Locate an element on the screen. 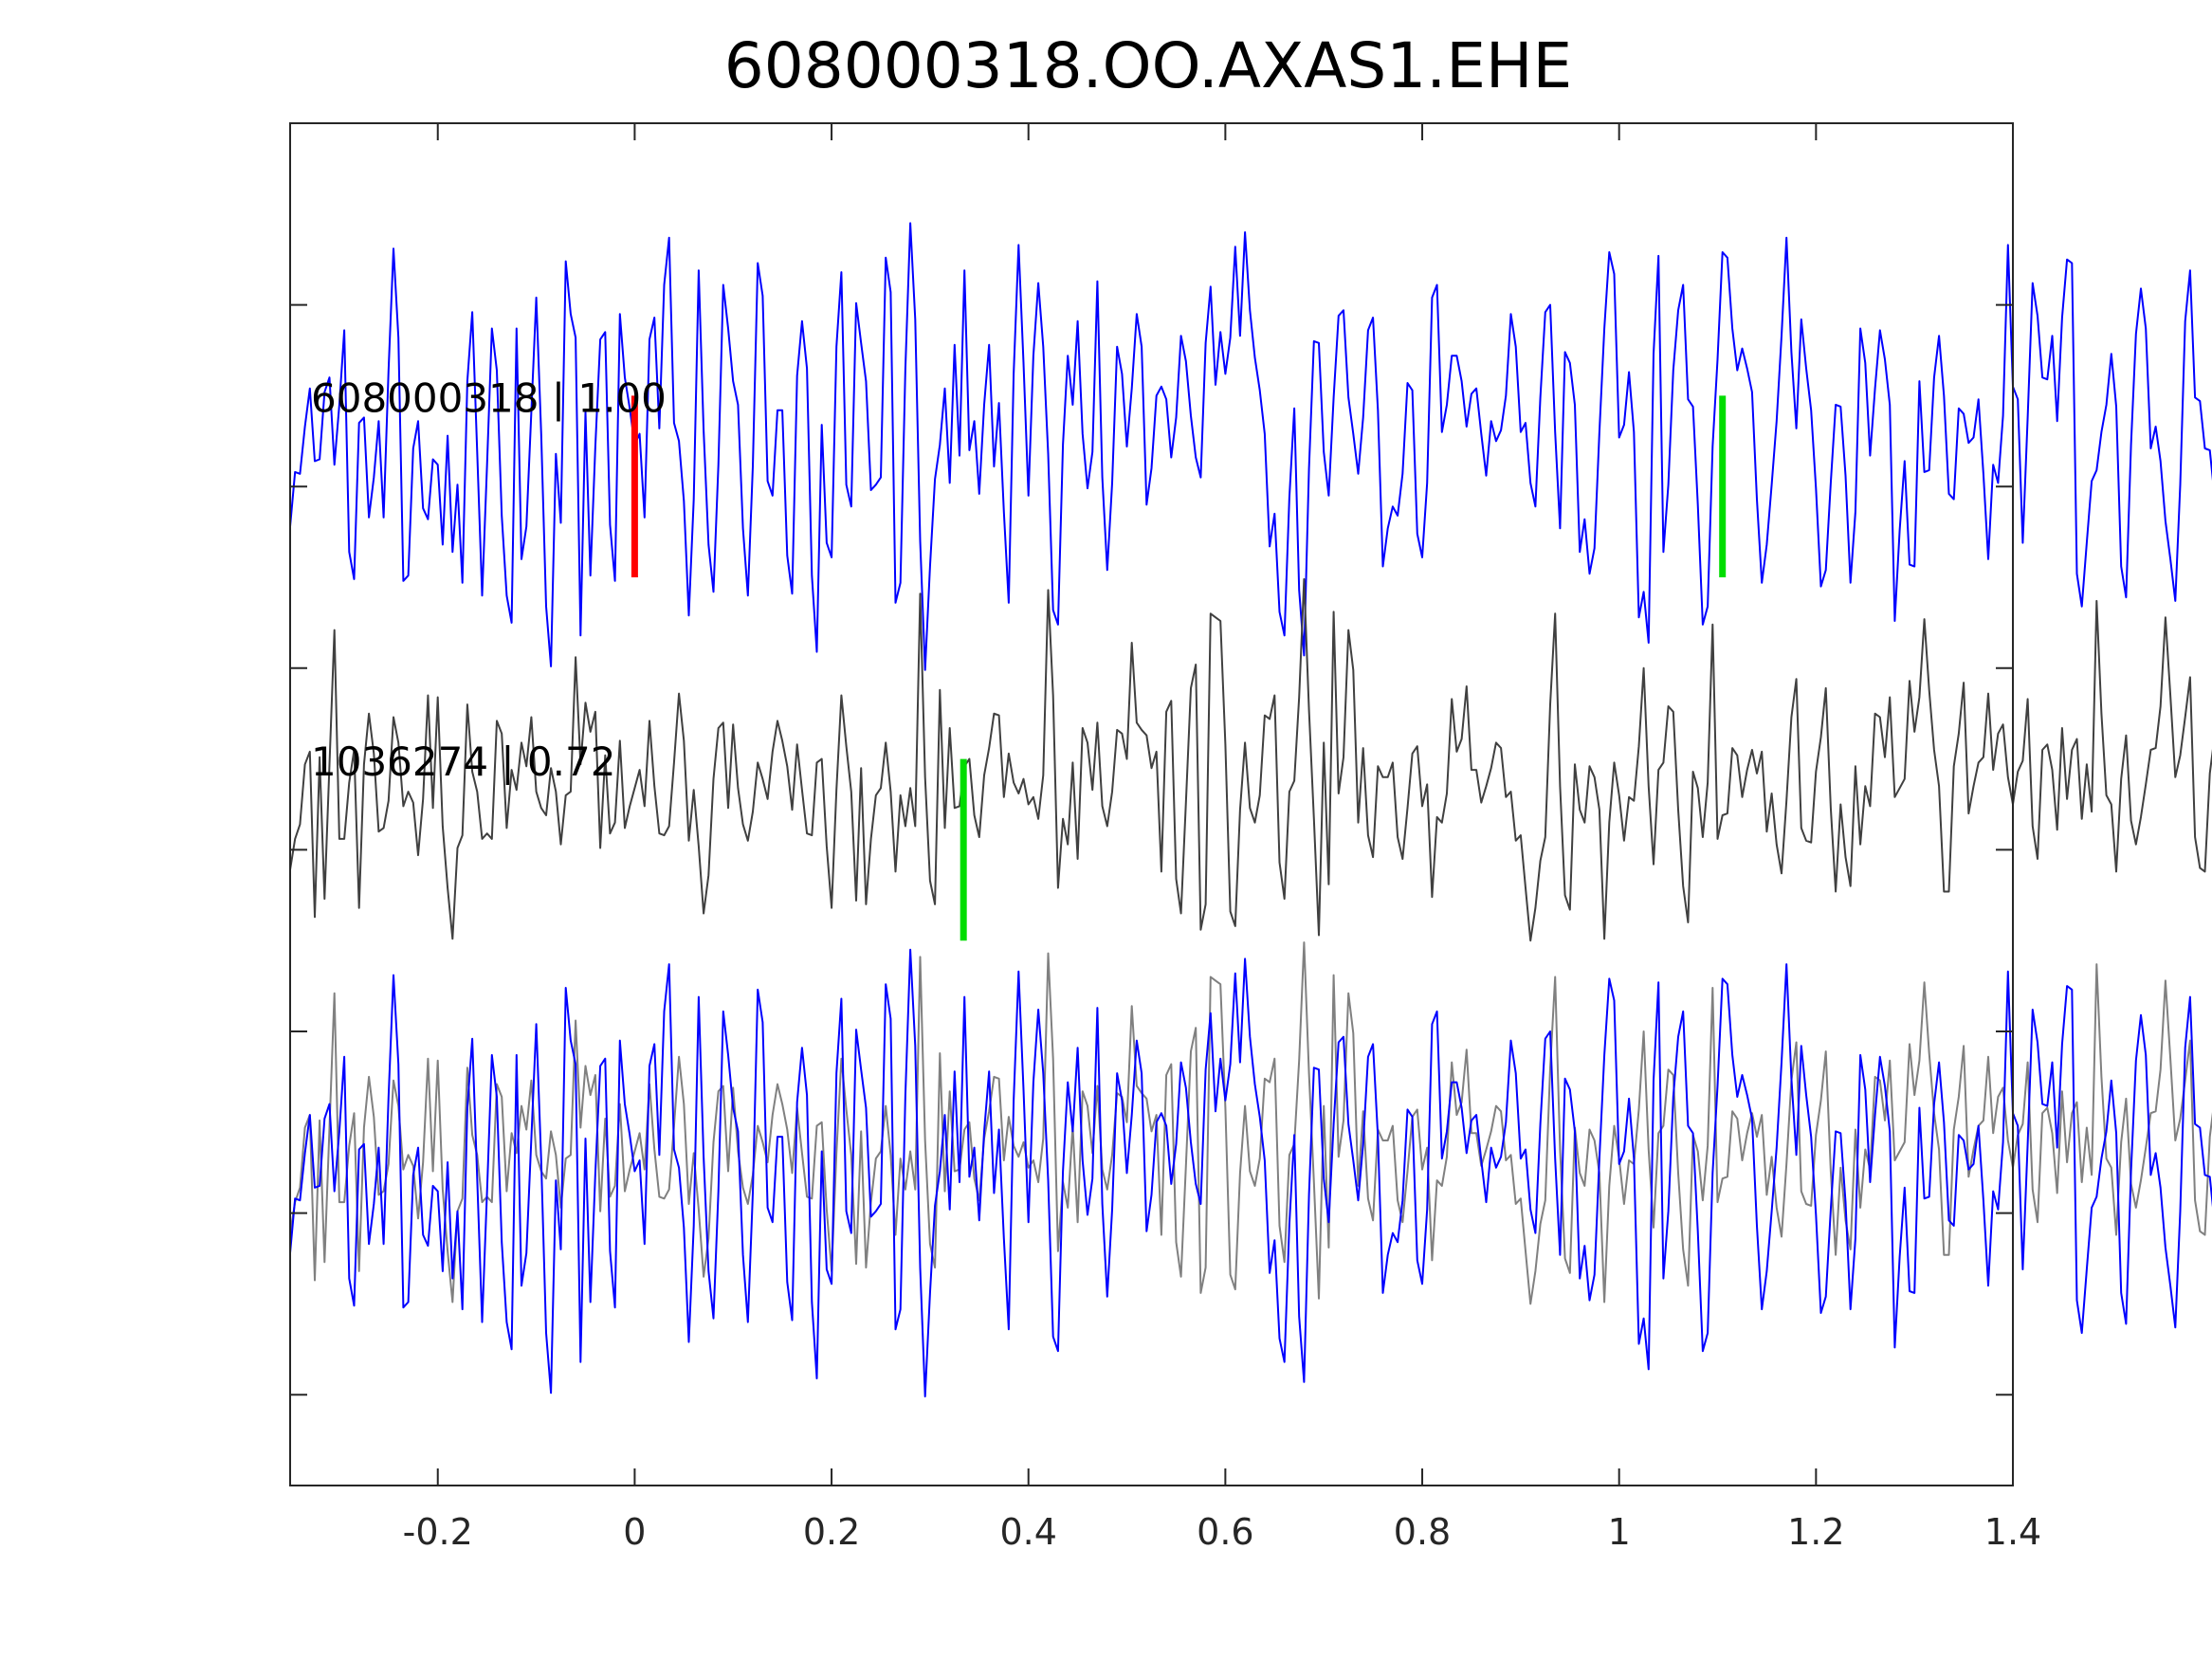 The width and height of the screenshot is (2212, 1659). x-tick-label: 0.8 is located at coordinates (1422, 1532).